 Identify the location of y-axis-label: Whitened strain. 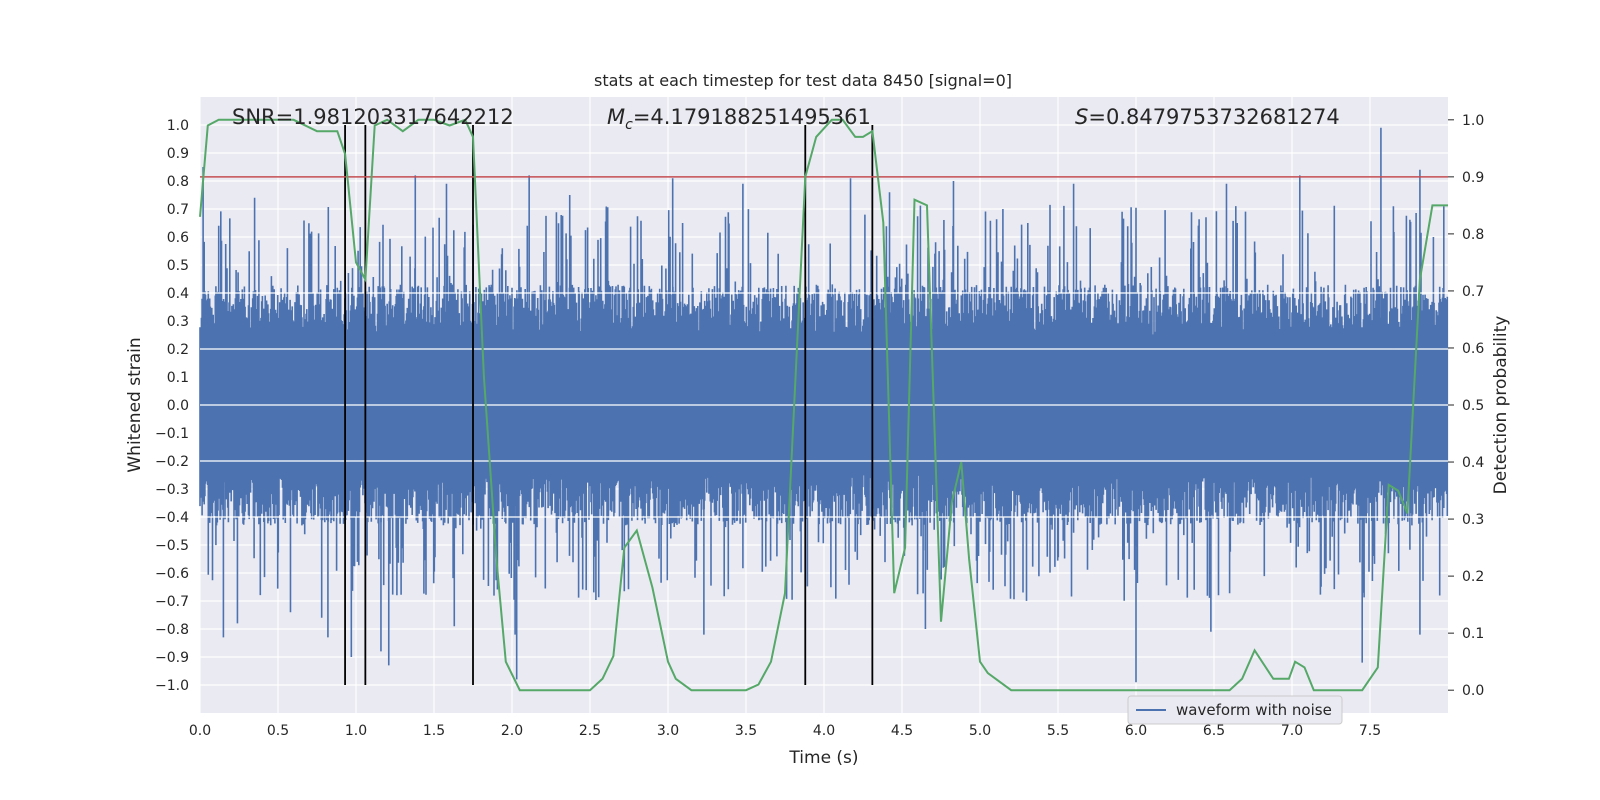
(135, 404).